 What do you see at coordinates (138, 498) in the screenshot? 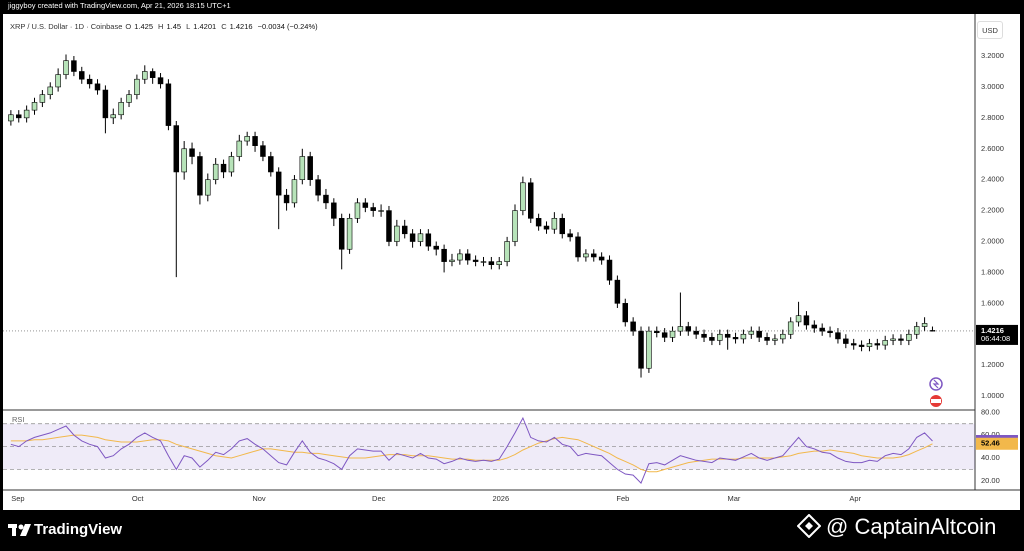
I see `x-tick-label: Oct` at bounding box center [138, 498].